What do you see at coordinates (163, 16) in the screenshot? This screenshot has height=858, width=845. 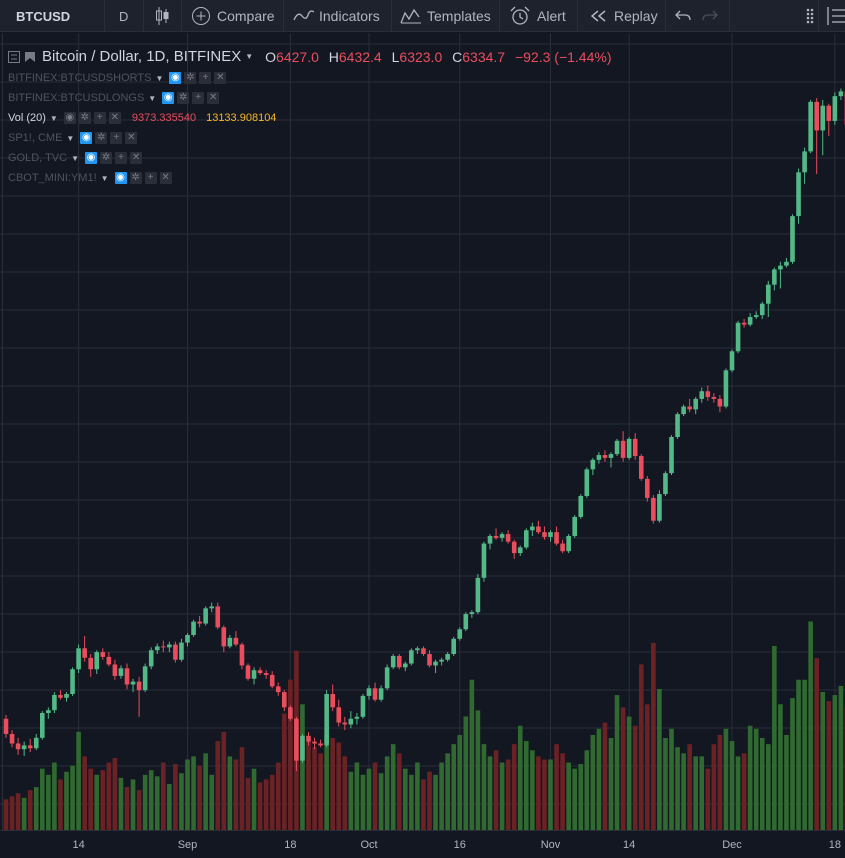 I see `chart-style-button` at bounding box center [163, 16].